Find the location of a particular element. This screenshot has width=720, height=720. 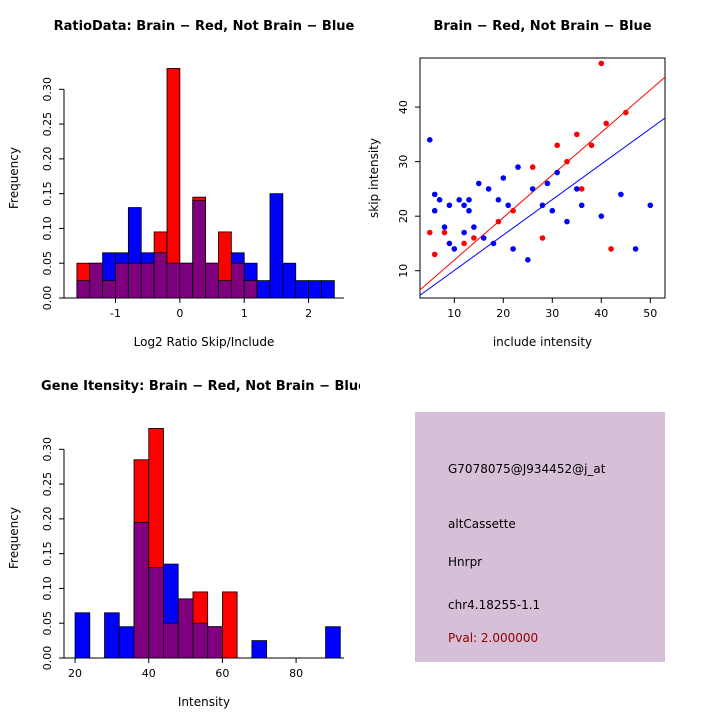

x-tick-label: 50 is located at coordinates (650, 313).